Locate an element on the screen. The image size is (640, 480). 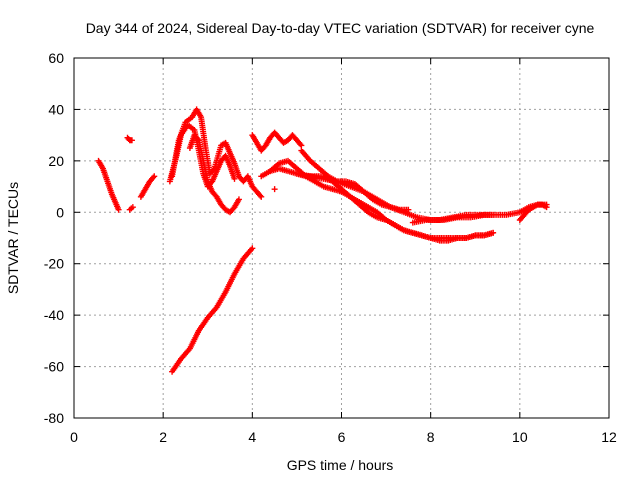
y-axis-label: SDTVAR / TECUs is located at coordinates (13, 238).